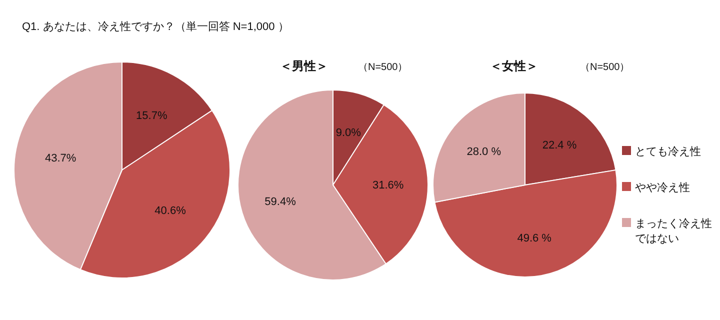 The width and height of the screenshot is (720, 320). I want to click on chart-title: ＜女性＞, so click(514, 66).